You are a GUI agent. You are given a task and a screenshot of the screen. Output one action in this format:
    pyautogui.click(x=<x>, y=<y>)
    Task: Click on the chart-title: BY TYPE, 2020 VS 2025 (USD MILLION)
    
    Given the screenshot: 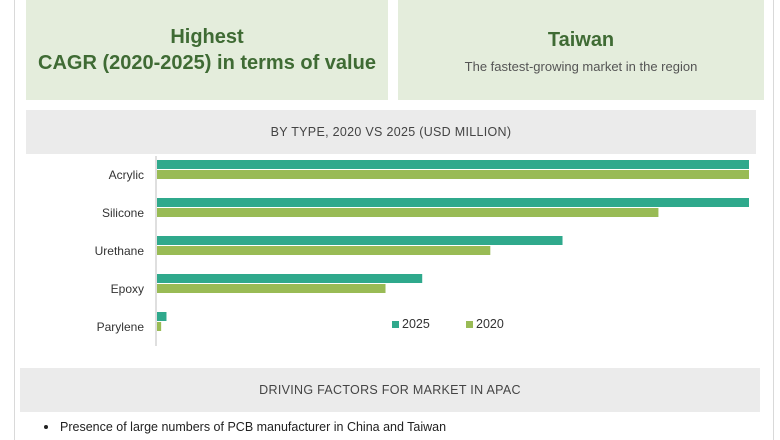 What is the action you would take?
    pyautogui.click(x=391, y=132)
    